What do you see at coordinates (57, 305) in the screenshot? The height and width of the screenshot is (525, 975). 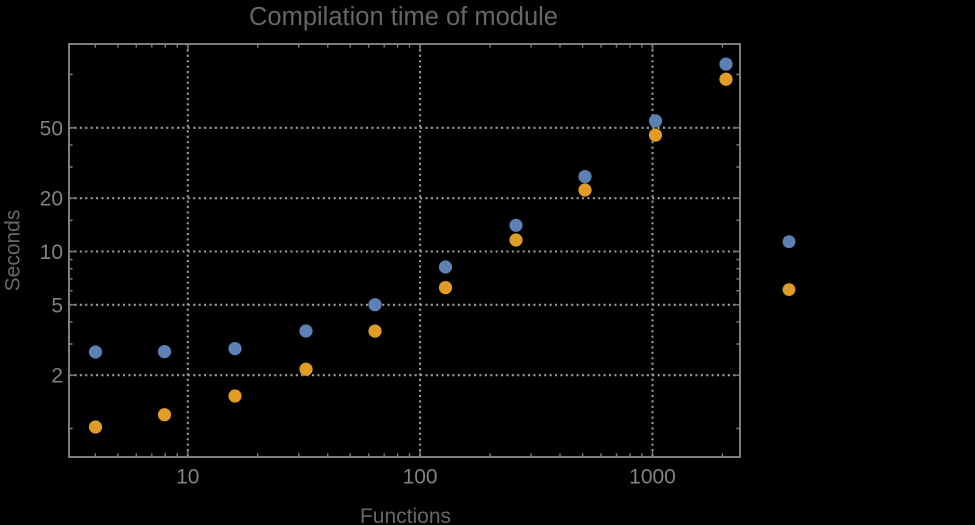 I see `svg-text: 5` at bounding box center [57, 305].